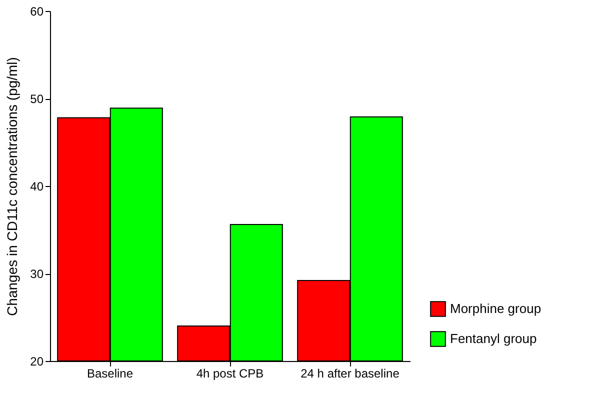  Describe the element at coordinates (37, 361) in the screenshot. I see `y-tick-label: 20` at that location.